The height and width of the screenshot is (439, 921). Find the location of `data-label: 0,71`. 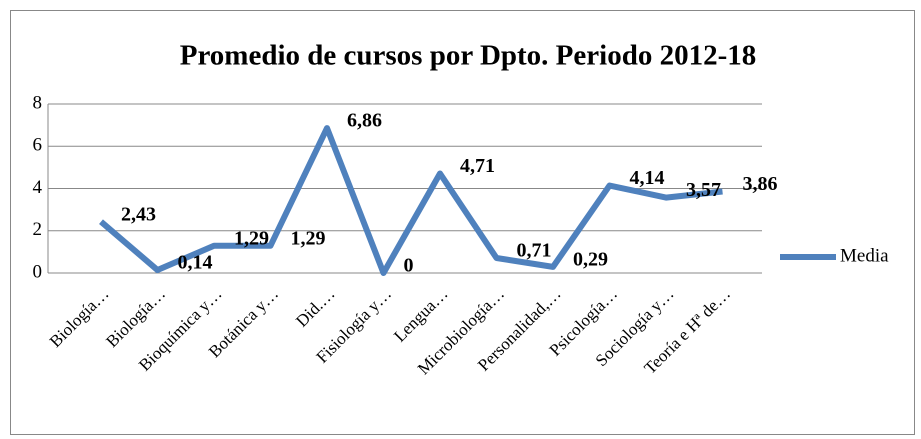

data-label: 0,71 is located at coordinates (534, 251).